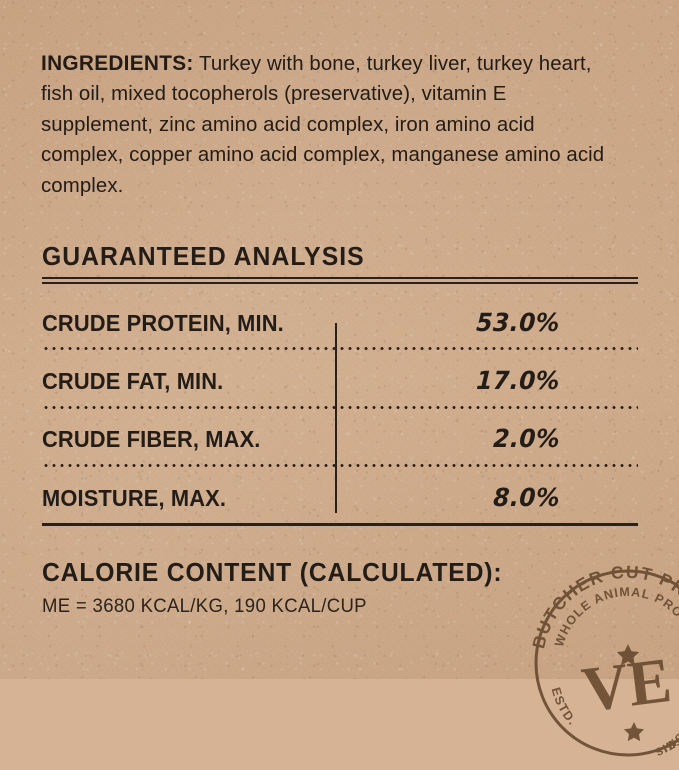 The width and height of the screenshot is (679, 770). I want to click on stamp-established-label: ESTD., so click(564, 707).